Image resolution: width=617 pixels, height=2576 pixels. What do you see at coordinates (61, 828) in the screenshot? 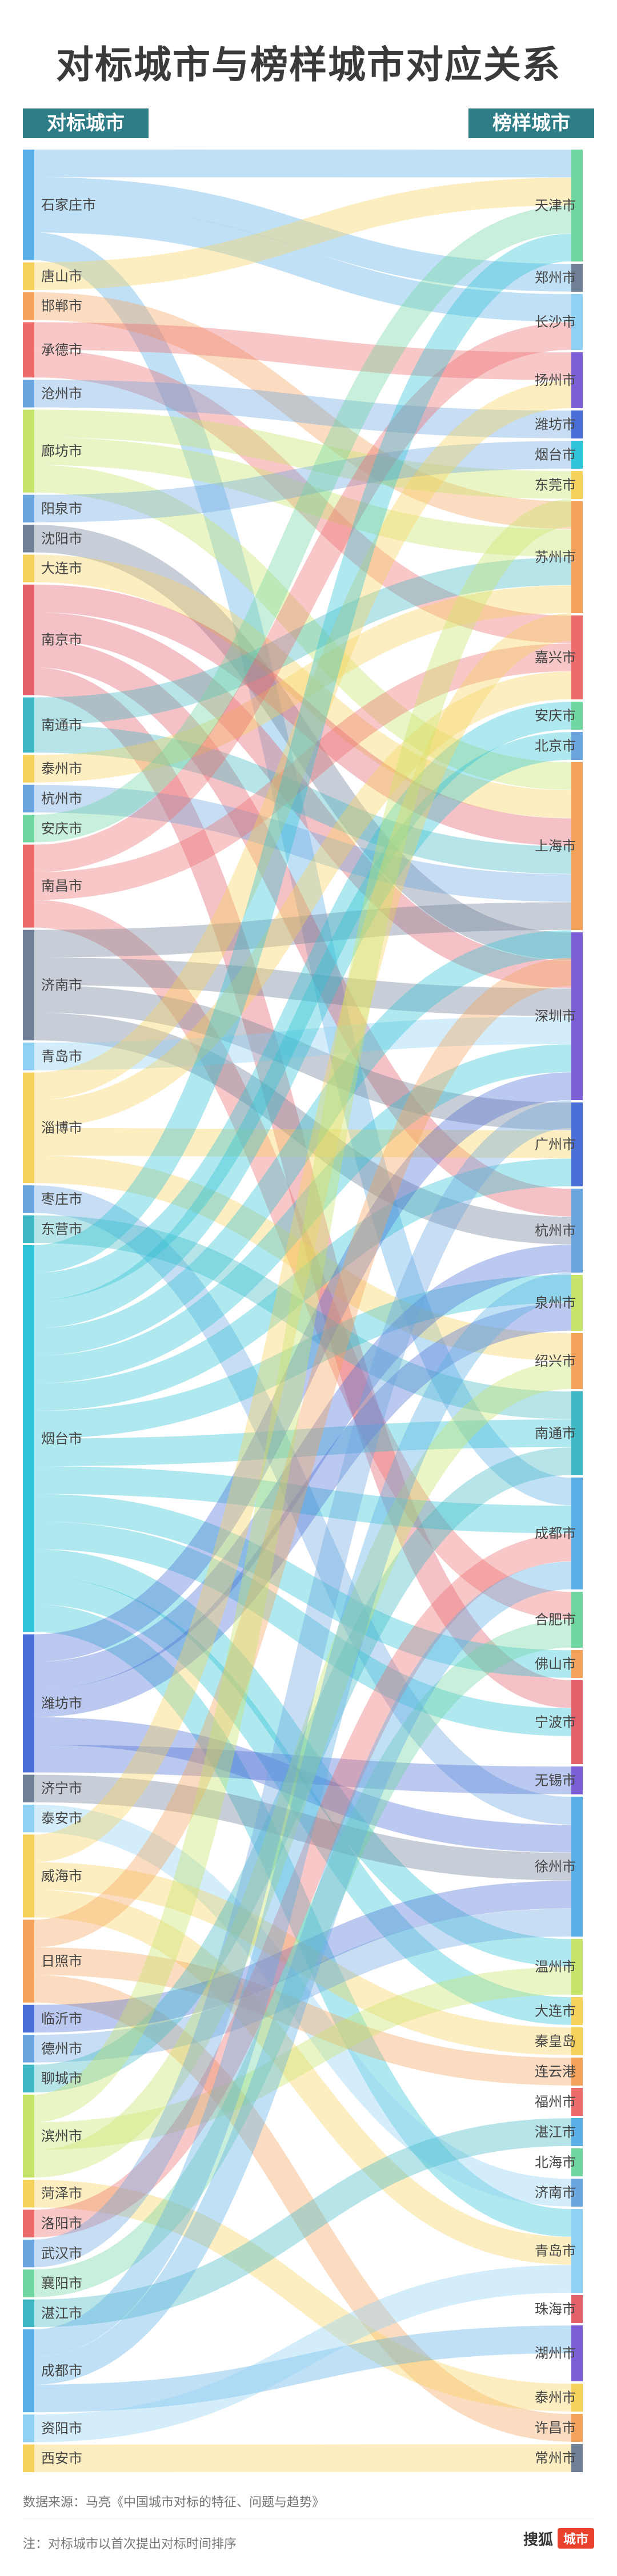
I see `left-node-label: 安庆市` at bounding box center [61, 828].